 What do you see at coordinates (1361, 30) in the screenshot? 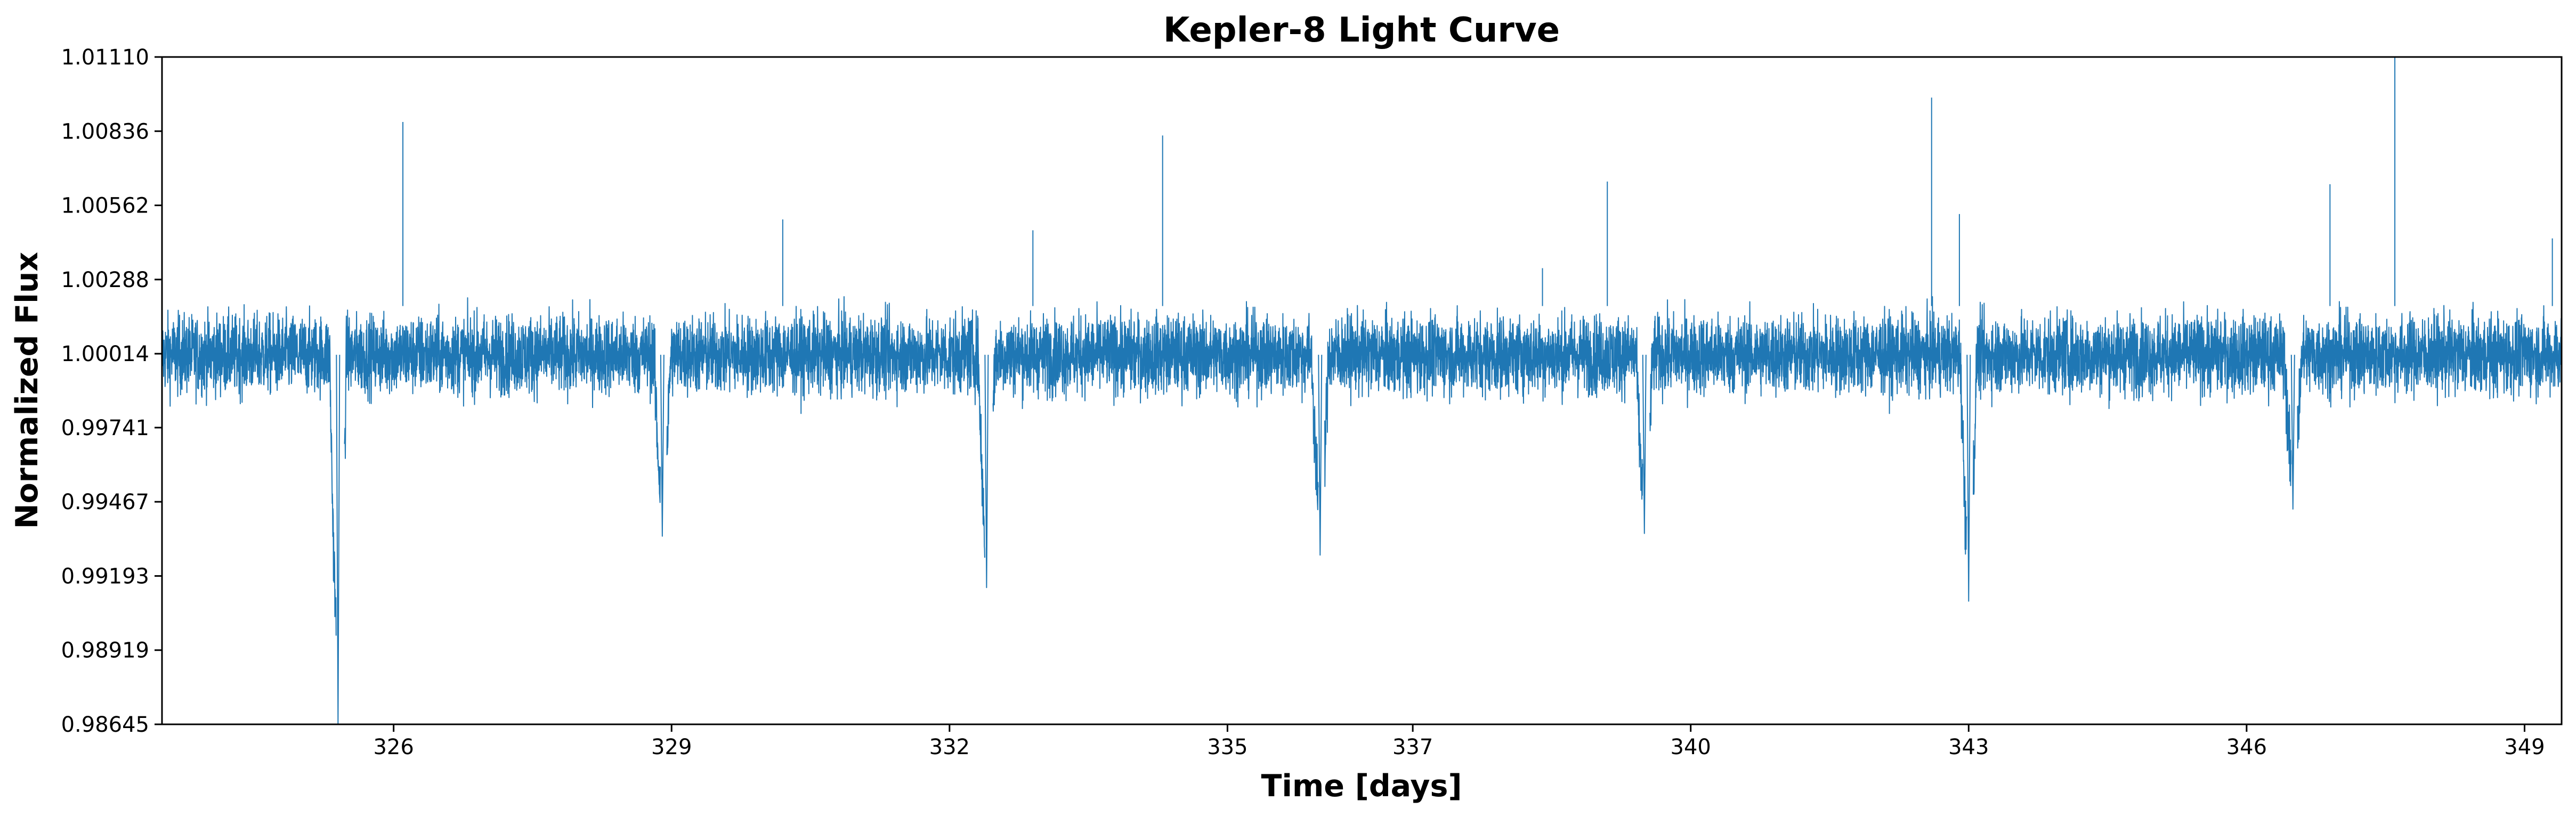
I see `chart-title: Kepler-8 Light Curve` at bounding box center [1361, 30].